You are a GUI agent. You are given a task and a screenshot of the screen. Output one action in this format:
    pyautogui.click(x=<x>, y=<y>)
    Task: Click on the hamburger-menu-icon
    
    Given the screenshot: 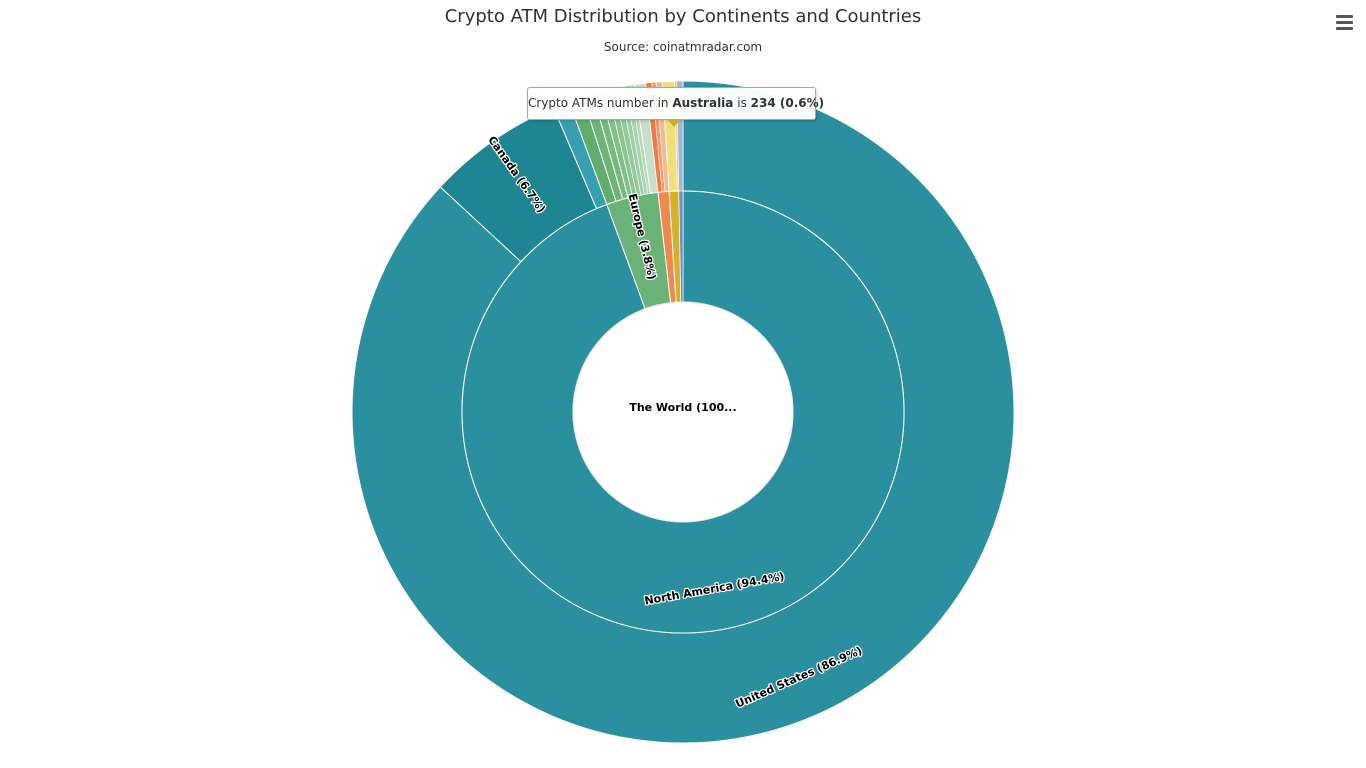 What is the action you would take?
    pyautogui.click(x=1345, y=23)
    